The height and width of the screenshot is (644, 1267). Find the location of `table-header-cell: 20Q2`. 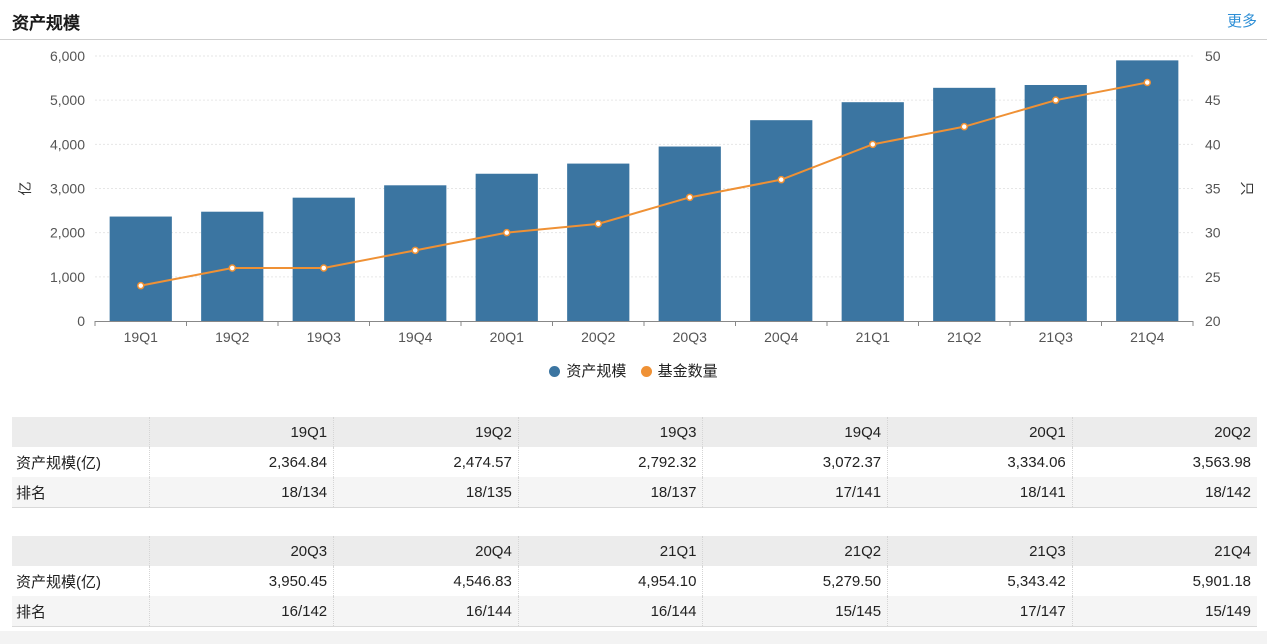

table-header-cell: 20Q2 is located at coordinates (1164, 432).